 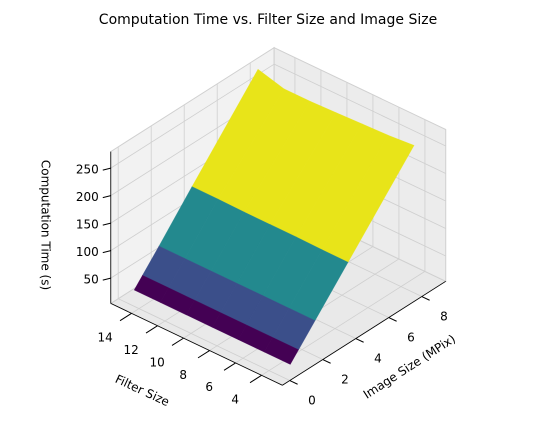 I want to click on y-tick-label: 10, so click(x=157, y=362).